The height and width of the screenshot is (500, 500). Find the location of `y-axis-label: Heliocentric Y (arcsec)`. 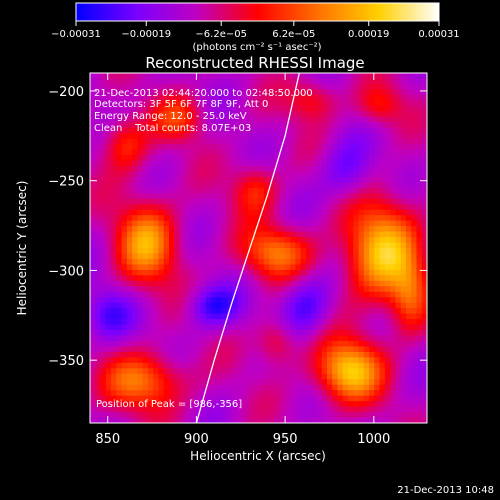

y-axis-label: Heliocentric Y (arcsec) is located at coordinates (22, 248).